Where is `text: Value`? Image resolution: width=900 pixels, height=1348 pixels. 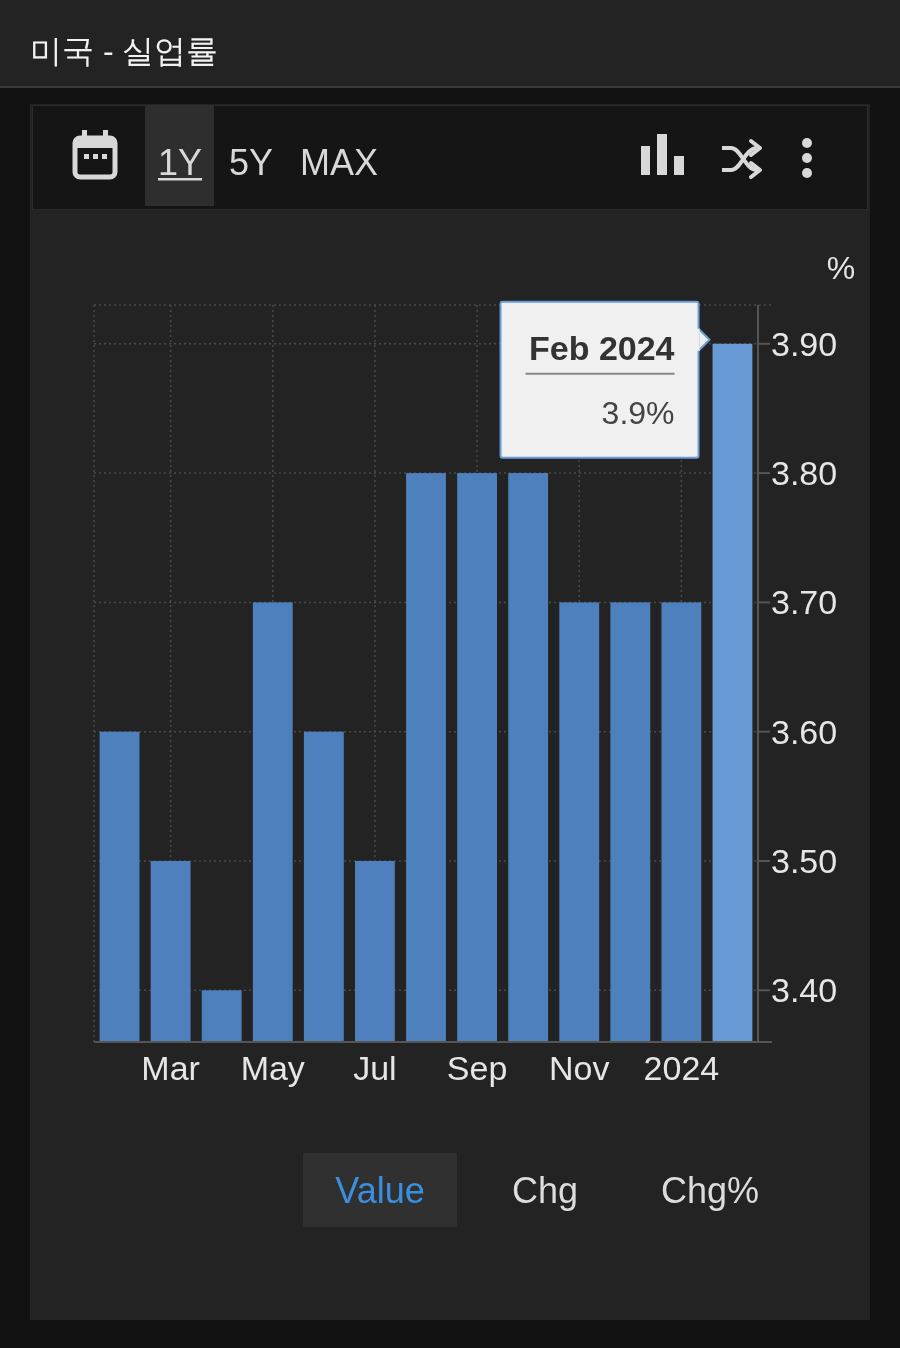 text: Value is located at coordinates (380, 1190).